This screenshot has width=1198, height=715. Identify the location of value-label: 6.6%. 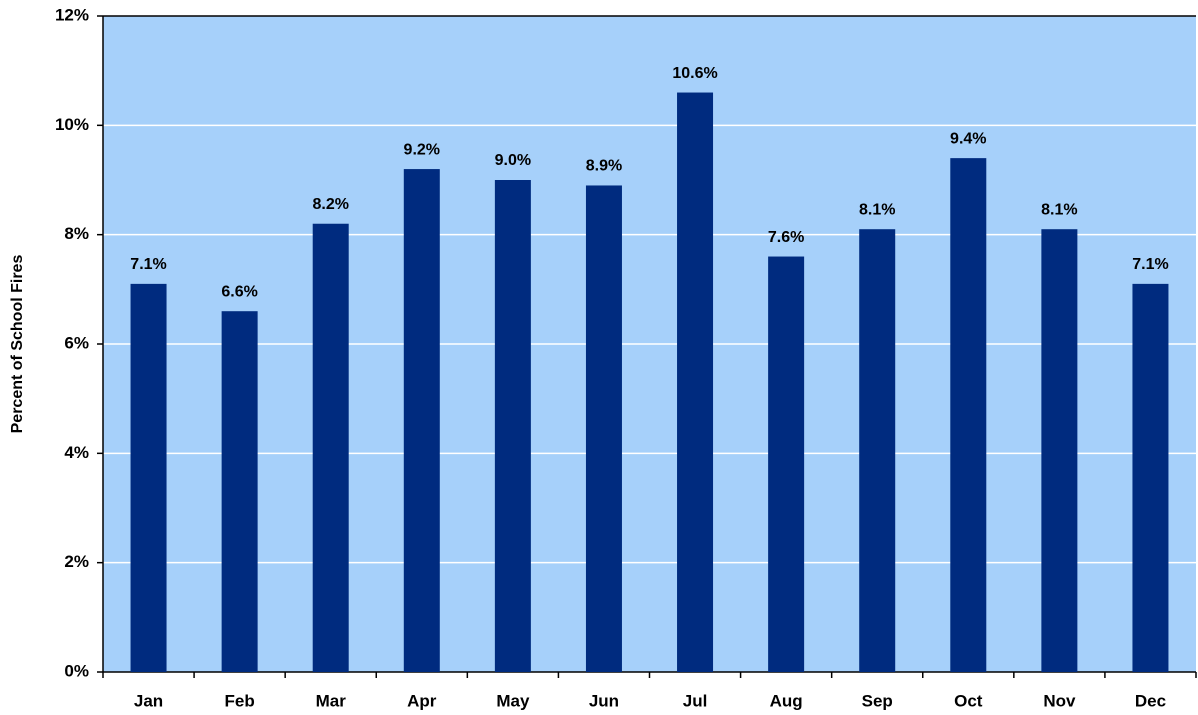
(239, 291).